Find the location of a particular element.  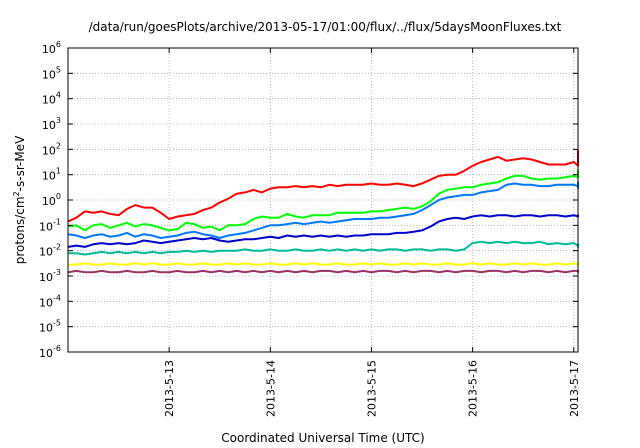

y-tick-label: 10⁻⁵ is located at coordinates (50, 327).